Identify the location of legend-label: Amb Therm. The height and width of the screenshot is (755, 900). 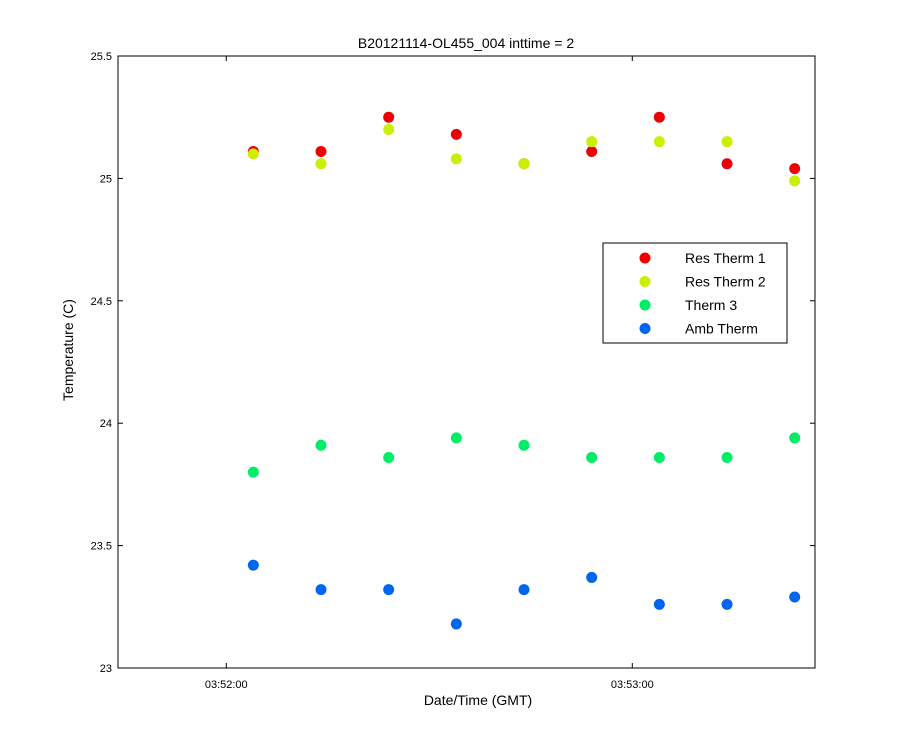
(721, 329).